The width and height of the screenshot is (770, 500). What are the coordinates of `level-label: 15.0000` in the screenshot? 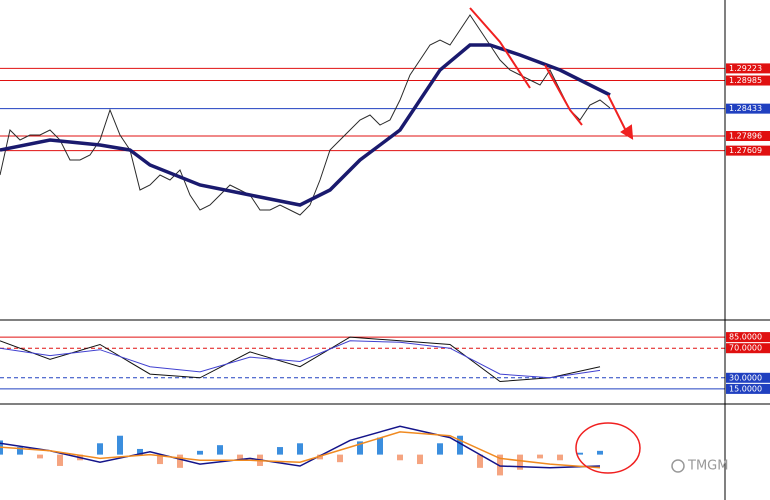 It's located at (745, 388).